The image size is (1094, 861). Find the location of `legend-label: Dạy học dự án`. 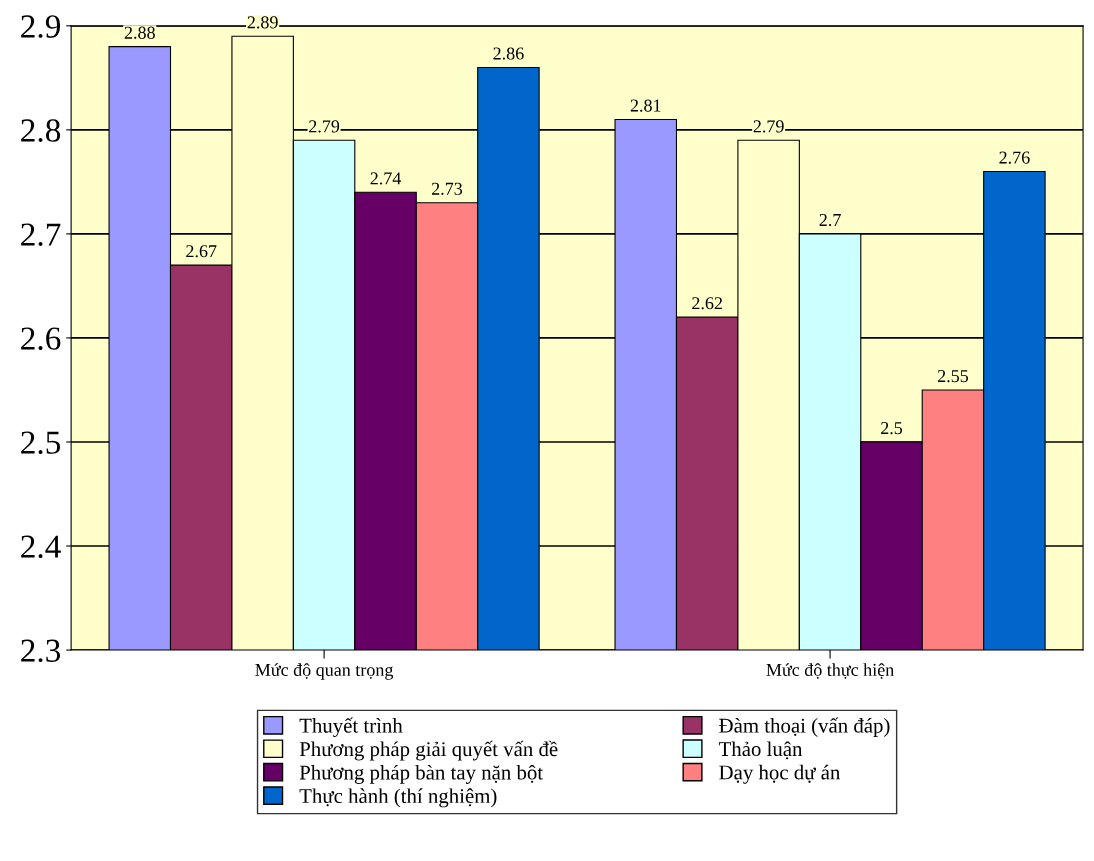

legend-label: Dạy học dự án is located at coordinates (780, 774).